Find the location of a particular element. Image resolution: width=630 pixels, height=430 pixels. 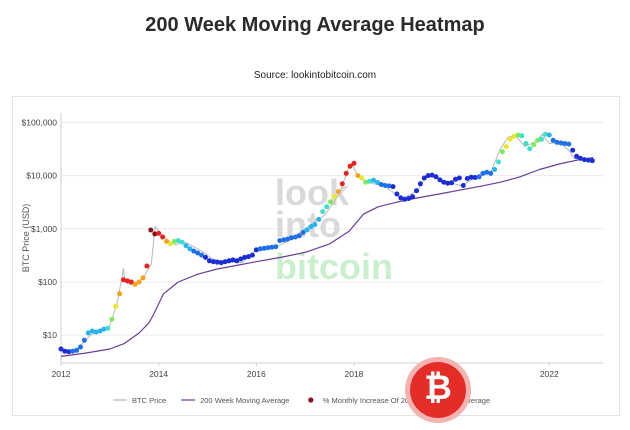

source-note: Source: lookintobitcoin.com is located at coordinates (315, 75).